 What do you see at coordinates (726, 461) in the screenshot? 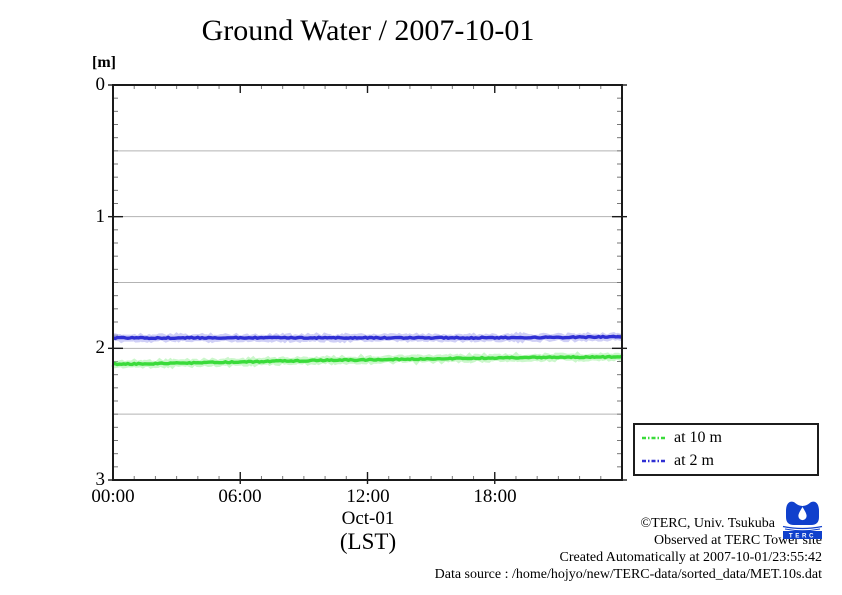
I see `legend-item-at-2m: at 2 m` at bounding box center [726, 461].